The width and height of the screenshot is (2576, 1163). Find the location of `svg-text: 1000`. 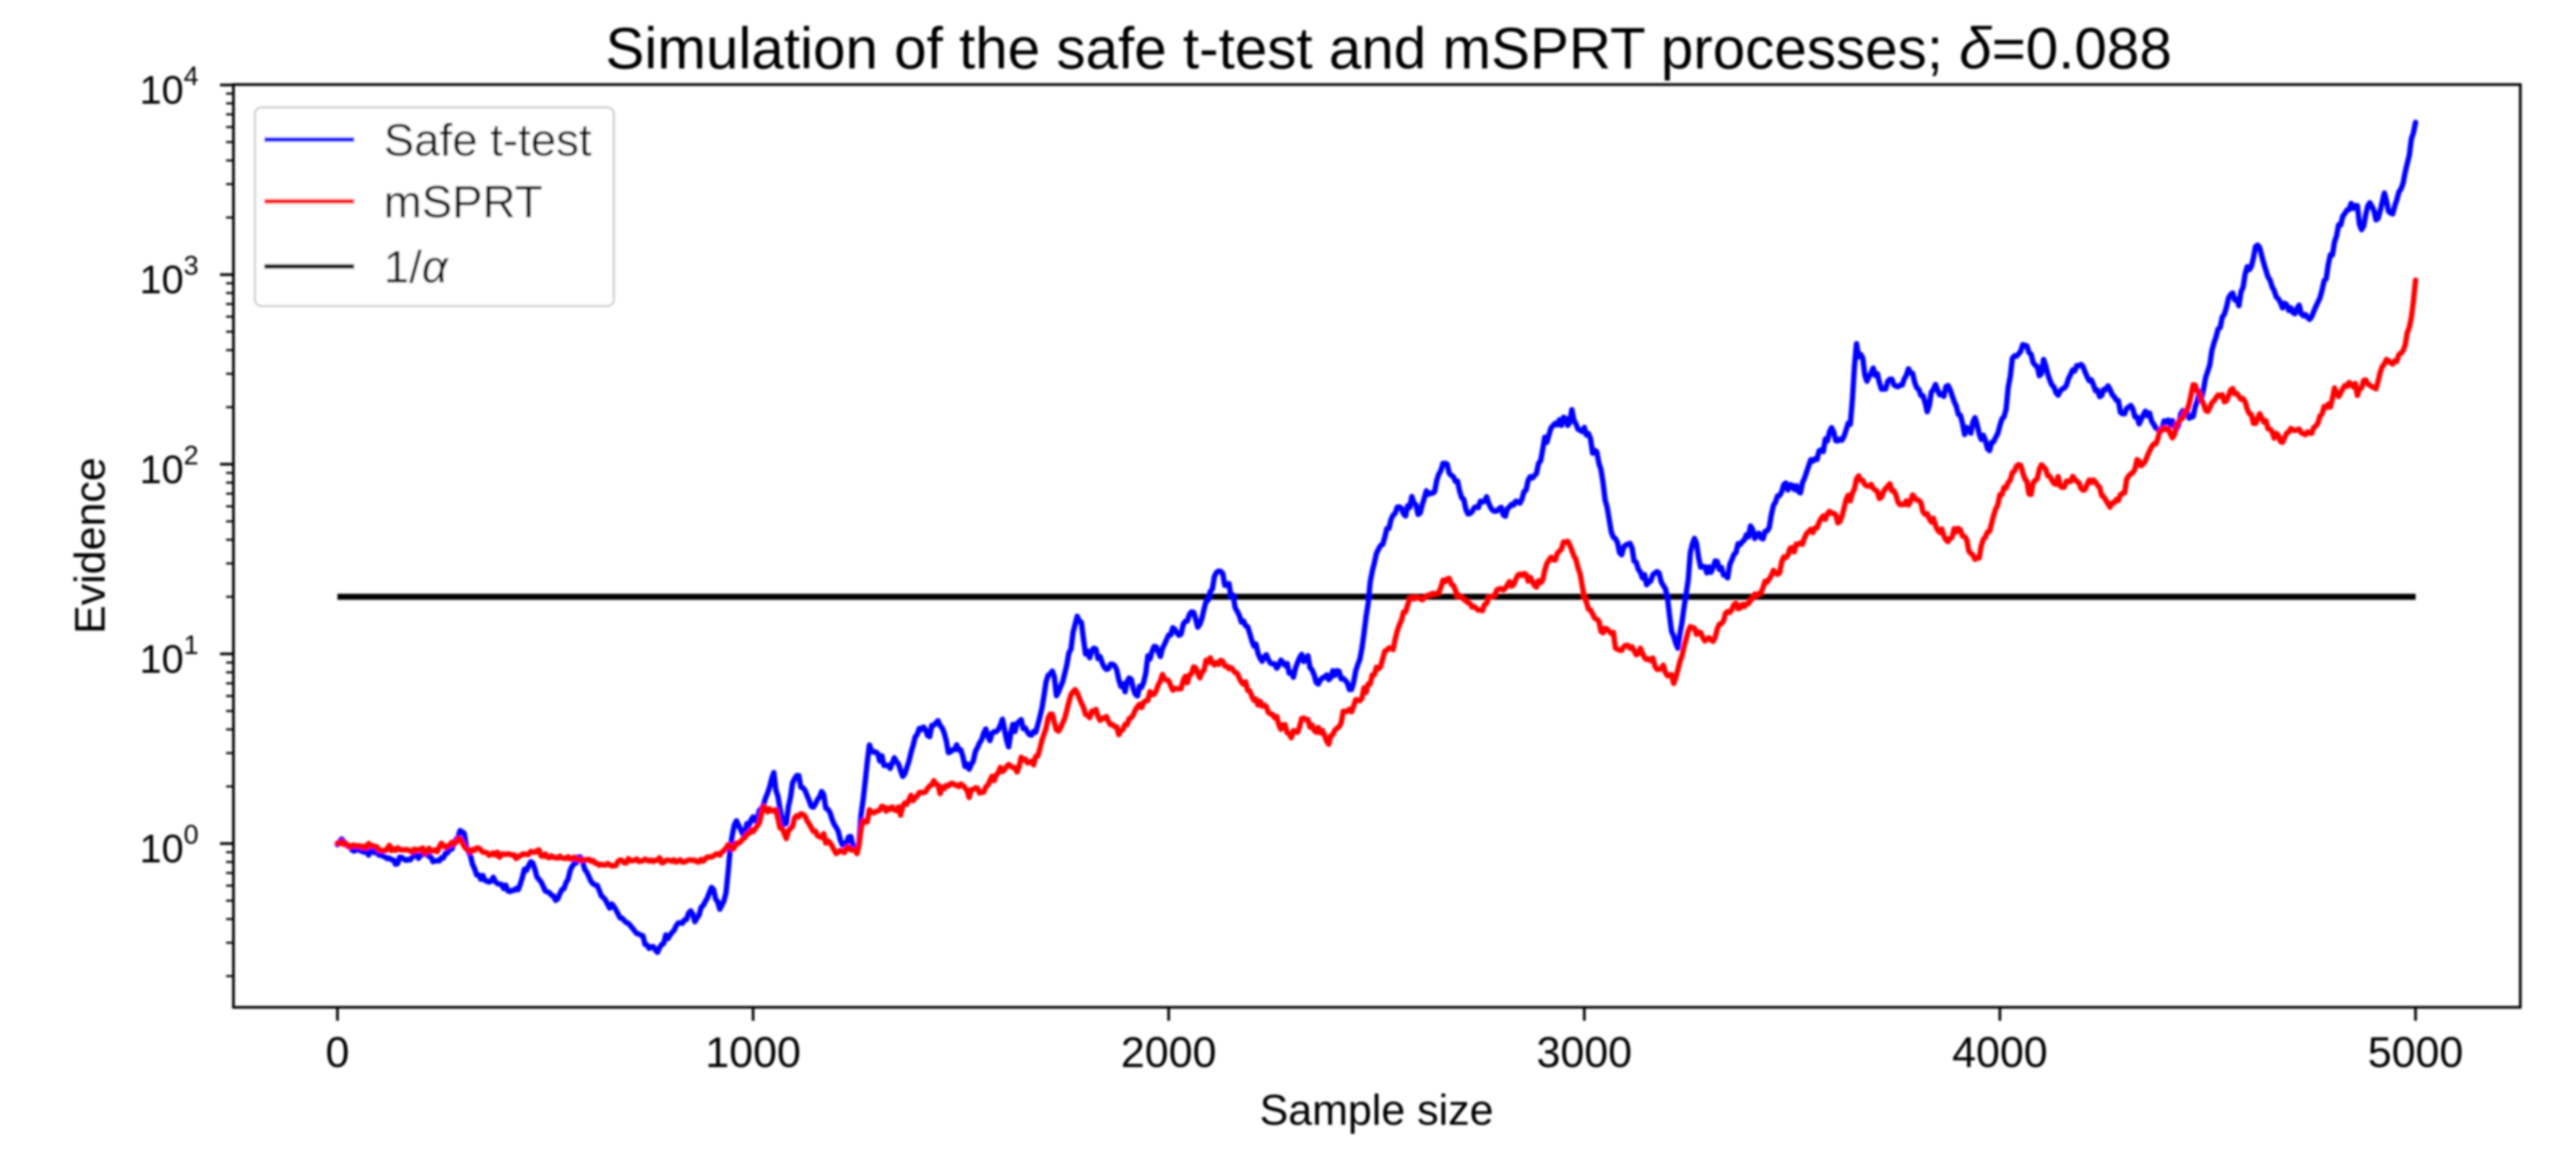

svg-text: 1000 is located at coordinates (752, 1052).